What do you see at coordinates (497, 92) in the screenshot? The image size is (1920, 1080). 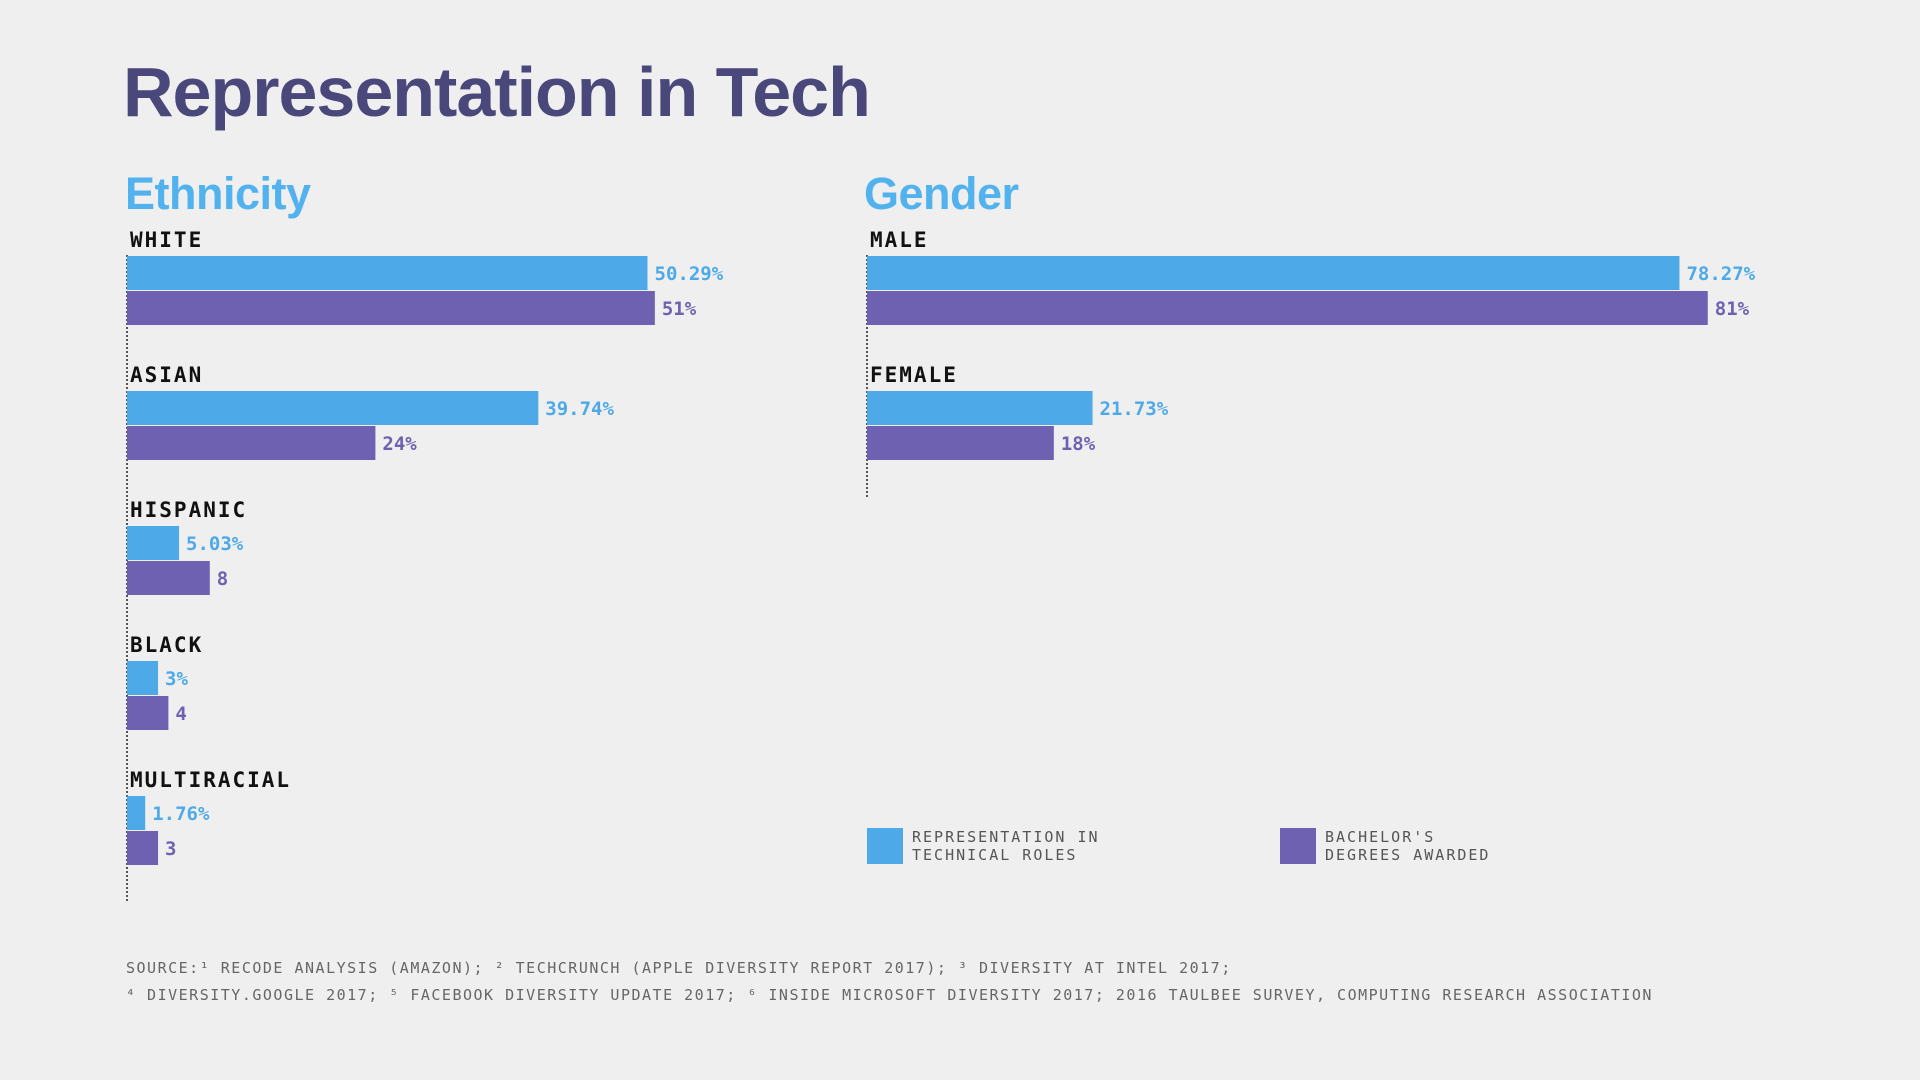 I see `page-title: Representation in Tech` at bounding box center [497, 92].